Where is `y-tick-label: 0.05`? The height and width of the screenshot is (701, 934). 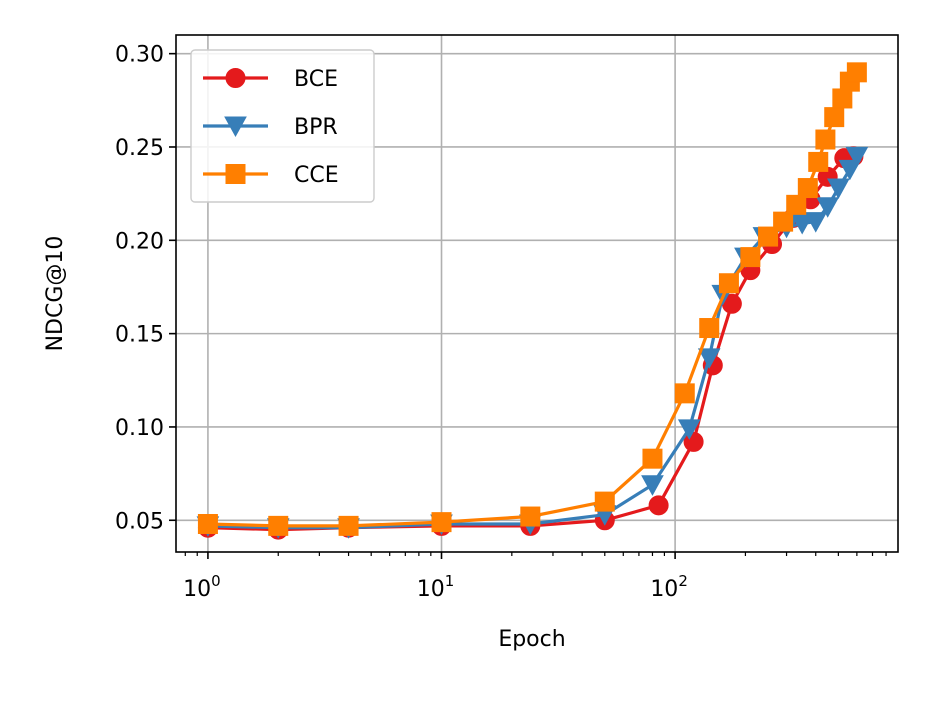
y-tick-label: 0.05 is located at coordinates (139, 521).